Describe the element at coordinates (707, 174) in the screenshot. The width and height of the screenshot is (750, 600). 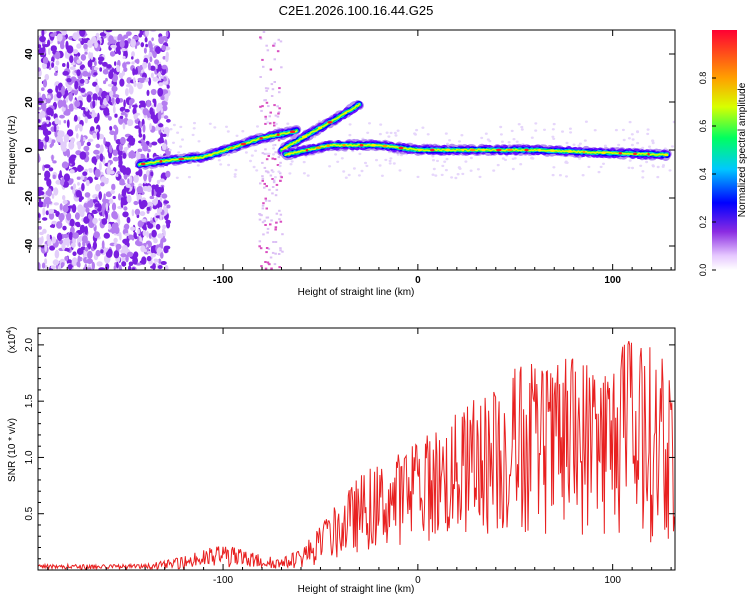
I see `colorbar-axis: 0.0 0.2 0.4 0.6 0.8` at that location.